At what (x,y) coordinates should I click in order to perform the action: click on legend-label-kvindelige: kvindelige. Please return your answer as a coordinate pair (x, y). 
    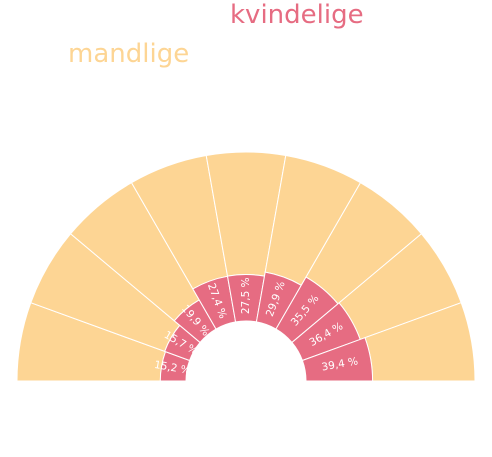
    Looking at the image, I should click on (297, 15).